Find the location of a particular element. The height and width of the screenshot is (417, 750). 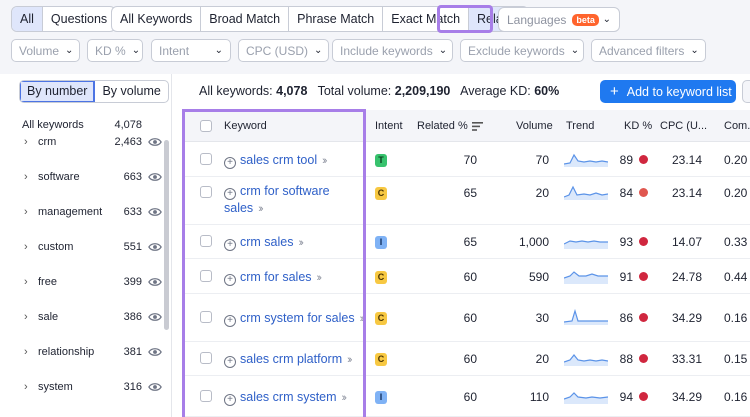

column-trend: Trend is located at coordinates (580, 126).